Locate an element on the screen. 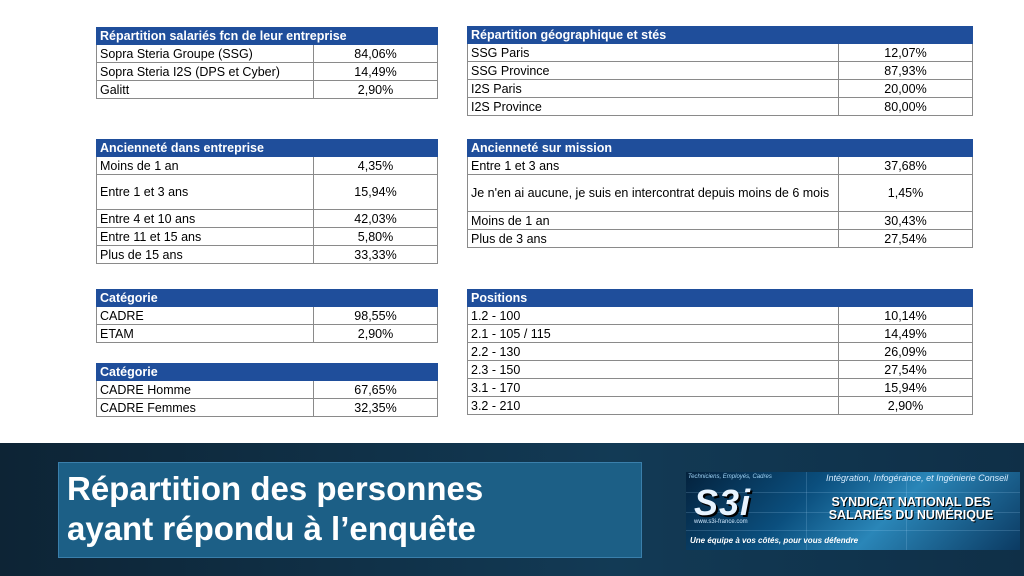 The image size is (1024, 576). table-row: 3.1 - 170 15,94% is located at coordinates (720, 387).